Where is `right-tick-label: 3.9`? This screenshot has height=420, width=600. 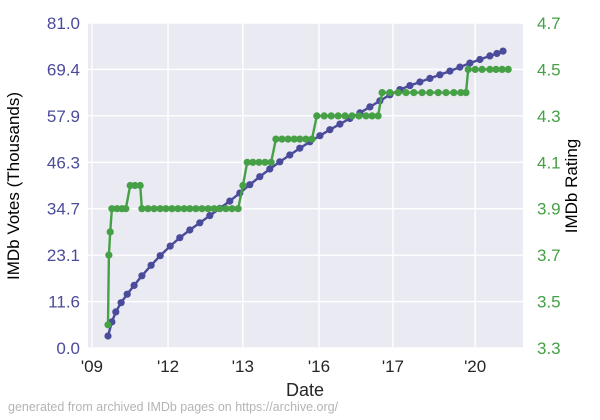
right-tick-label: 3.9 is located at coordinates (549, 209).